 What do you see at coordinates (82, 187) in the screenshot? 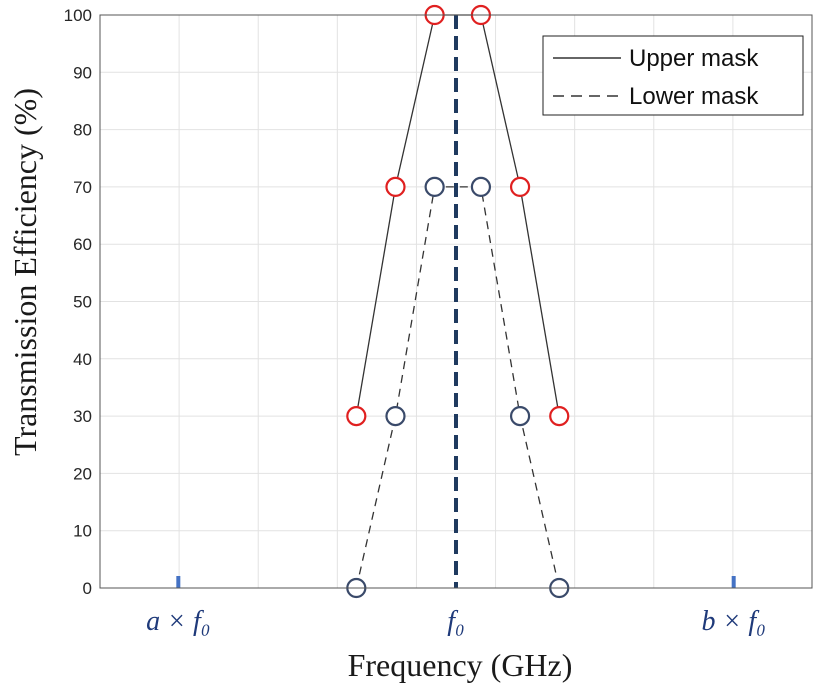
I see `y-tick-label: 70` at bounding box center [82, 187].